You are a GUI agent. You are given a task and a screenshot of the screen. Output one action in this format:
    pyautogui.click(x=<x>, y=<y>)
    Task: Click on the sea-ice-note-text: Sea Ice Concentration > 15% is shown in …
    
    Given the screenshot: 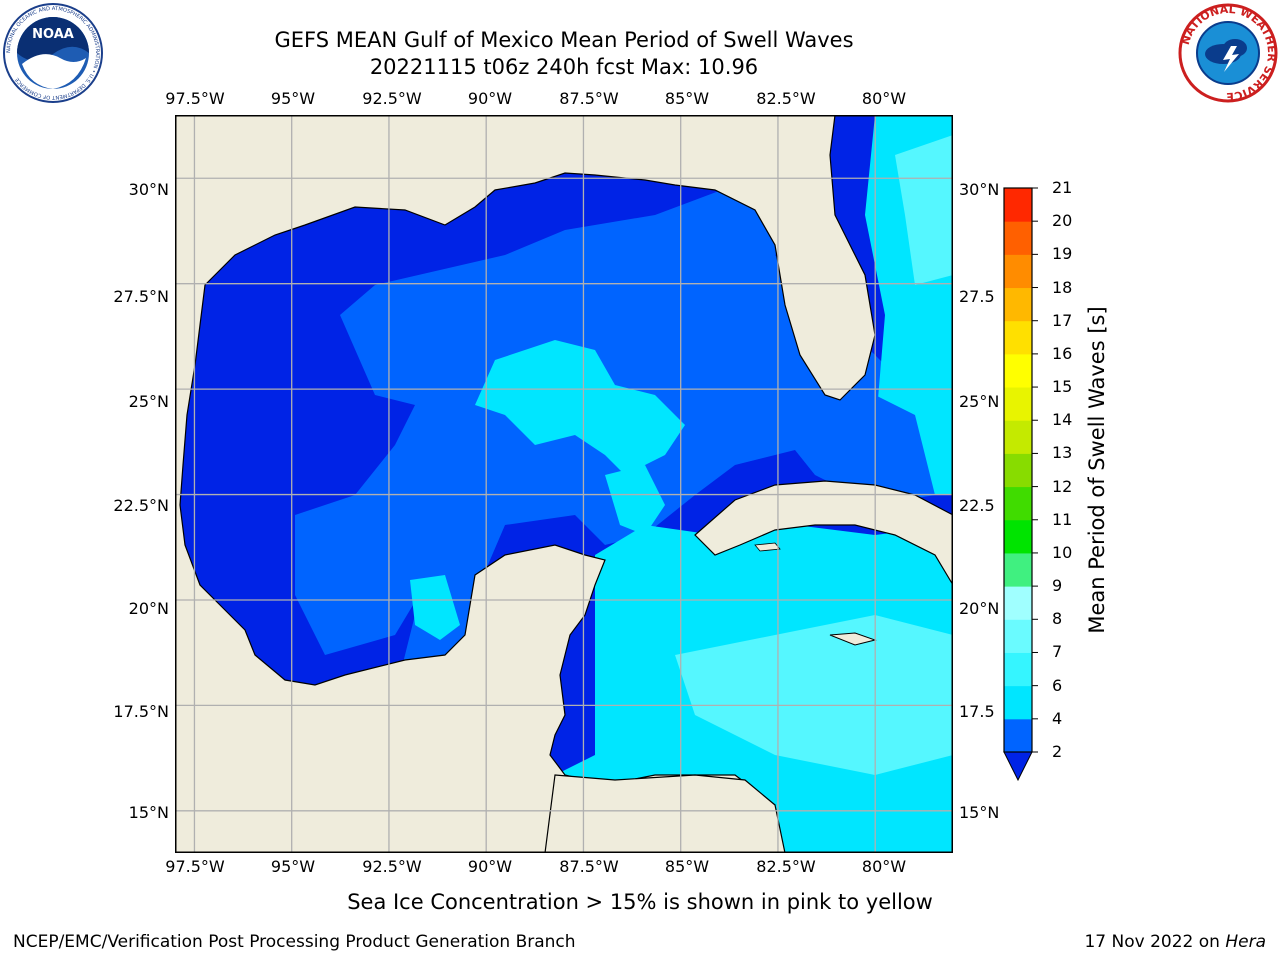 What is the action you would take?
    pyautogui.click(x=640, y=902)
    